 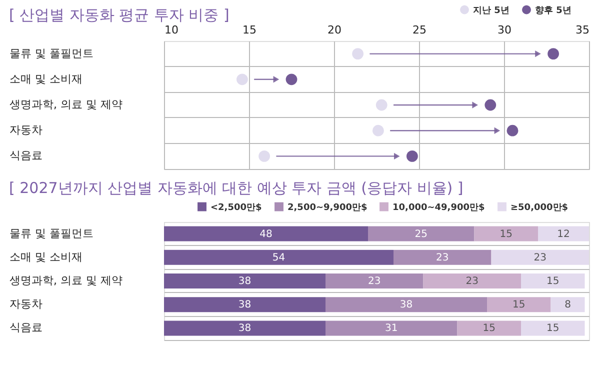 I want to click on x-tick-label: 15, so click(x=249, y=30).